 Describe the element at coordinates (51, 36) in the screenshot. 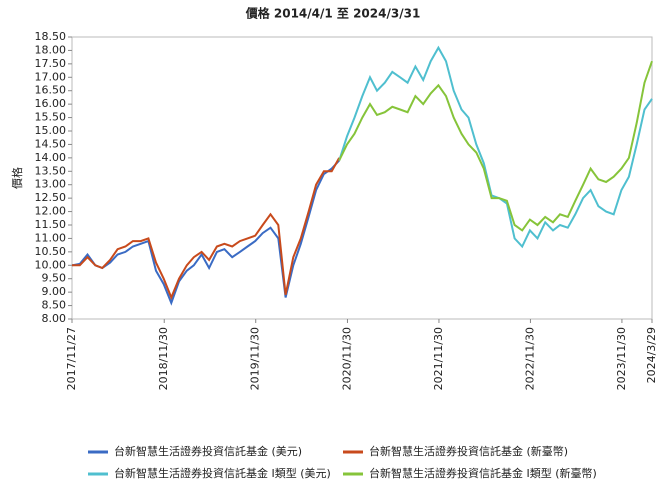

I see `y-tick-label: 18.50` at that location.